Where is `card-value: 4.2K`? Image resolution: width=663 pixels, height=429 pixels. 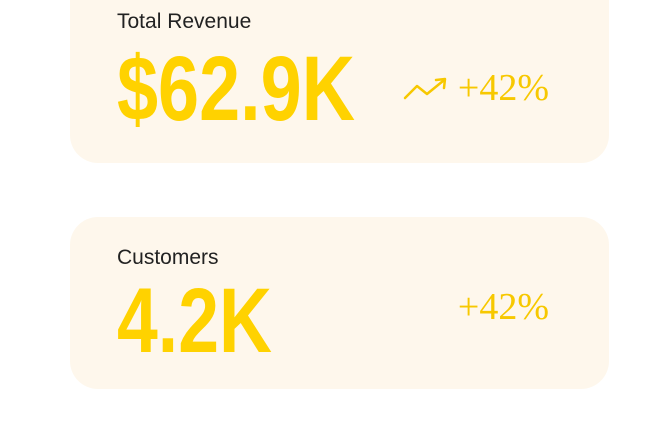 card-value: 4.2K is located at coordinates (194, 321).